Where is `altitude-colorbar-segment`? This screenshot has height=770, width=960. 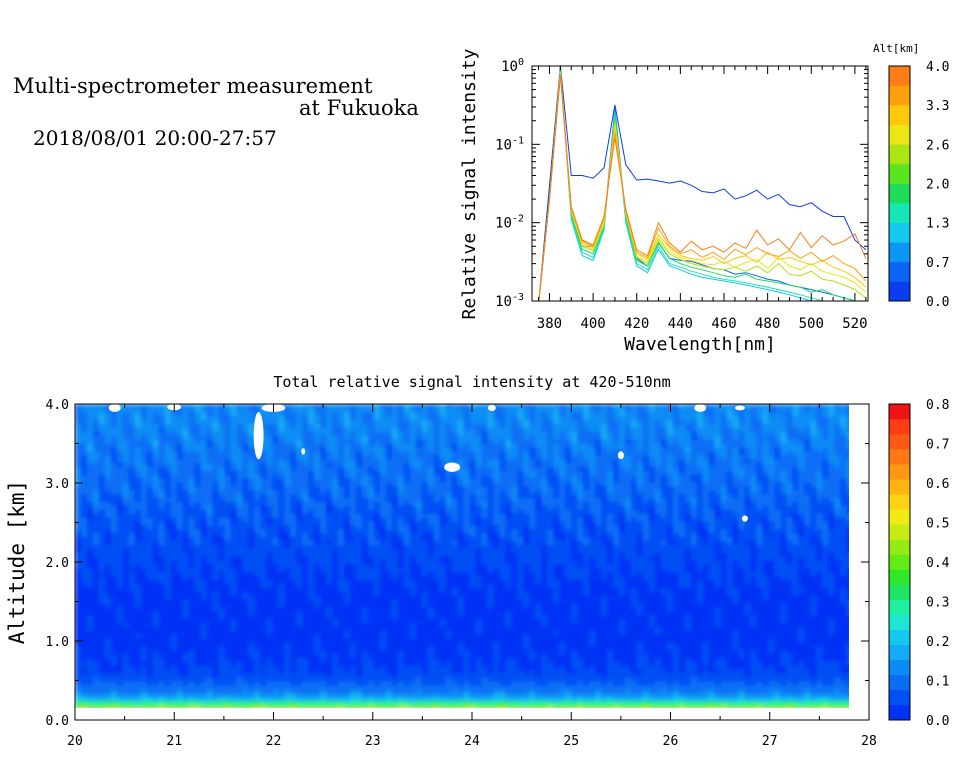
altitude-colorbar-segment is located at coordinates (899, 213).